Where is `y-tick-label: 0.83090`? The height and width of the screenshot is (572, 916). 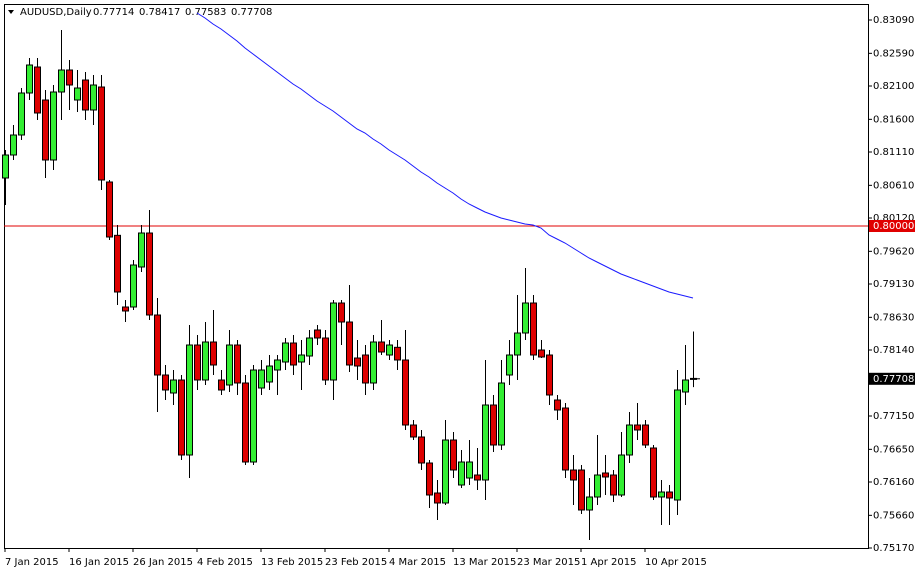 y-tick-label: 0.83090 is located at coordinates (893, 20).